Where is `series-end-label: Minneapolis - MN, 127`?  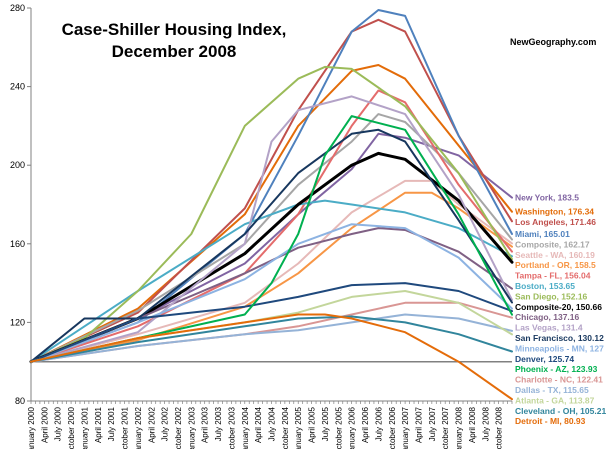
series-end-label: Minneapolis - MN, 127 is located at coordinates (559, 348).